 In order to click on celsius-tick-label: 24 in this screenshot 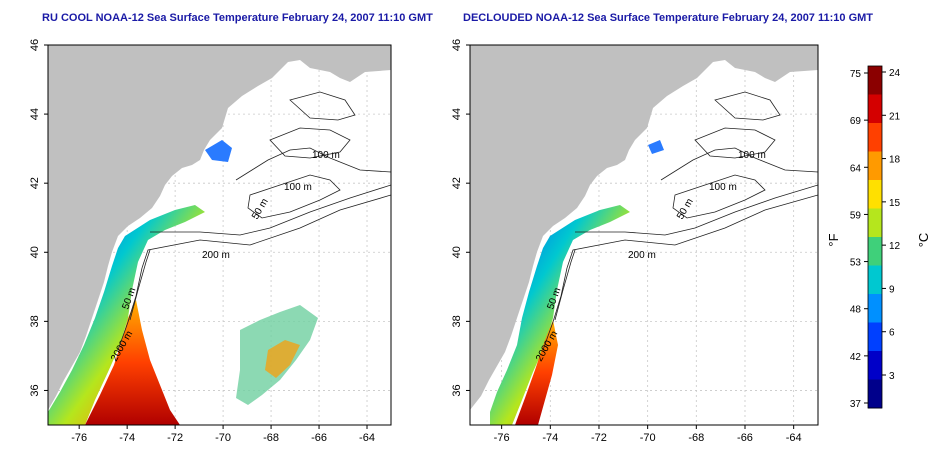, I will do `click(895, 73)`.